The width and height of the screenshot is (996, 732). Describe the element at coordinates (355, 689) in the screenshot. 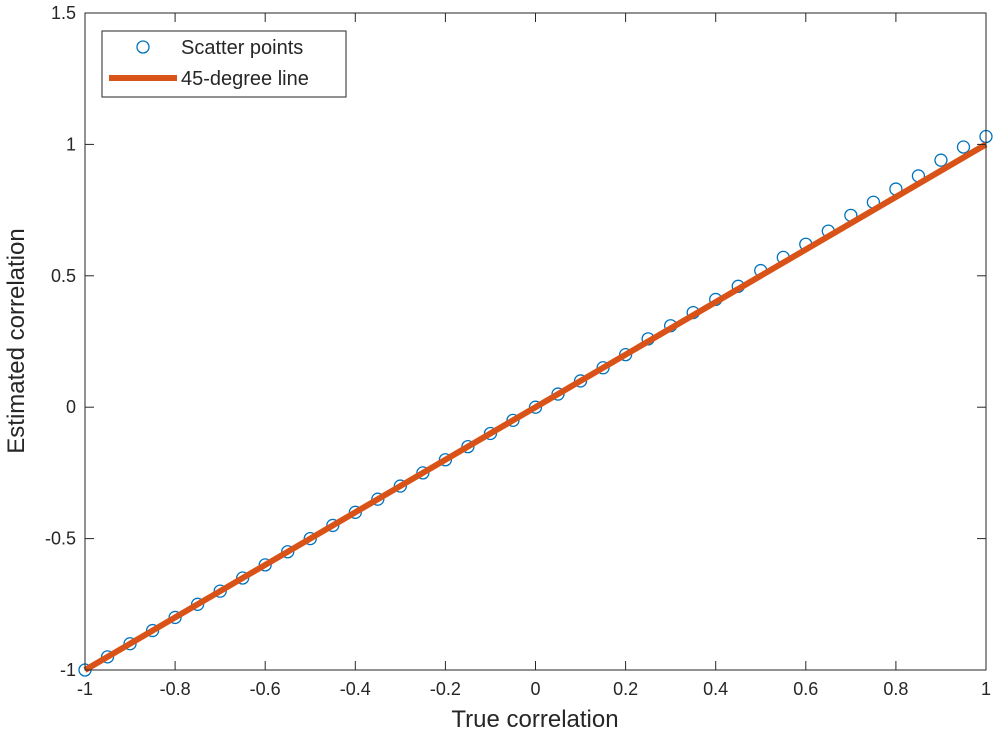

I see `x-tick-label: -0.4` at that location.